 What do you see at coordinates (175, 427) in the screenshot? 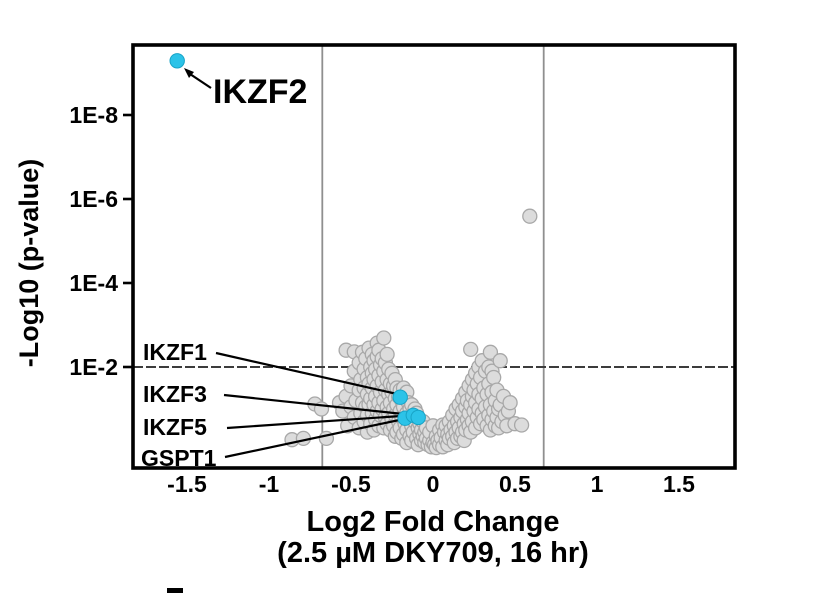
I see `gene-label-ikzf5: IKZF5` at bounding box center [175, 427].